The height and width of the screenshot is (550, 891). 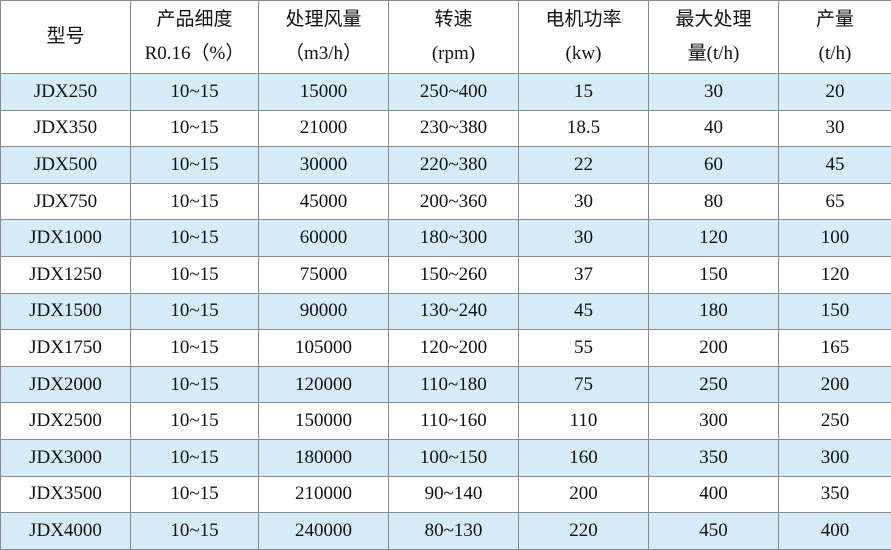 I want to click on header-cell: 最大处理量(t/h), so click(x=714, y=37).